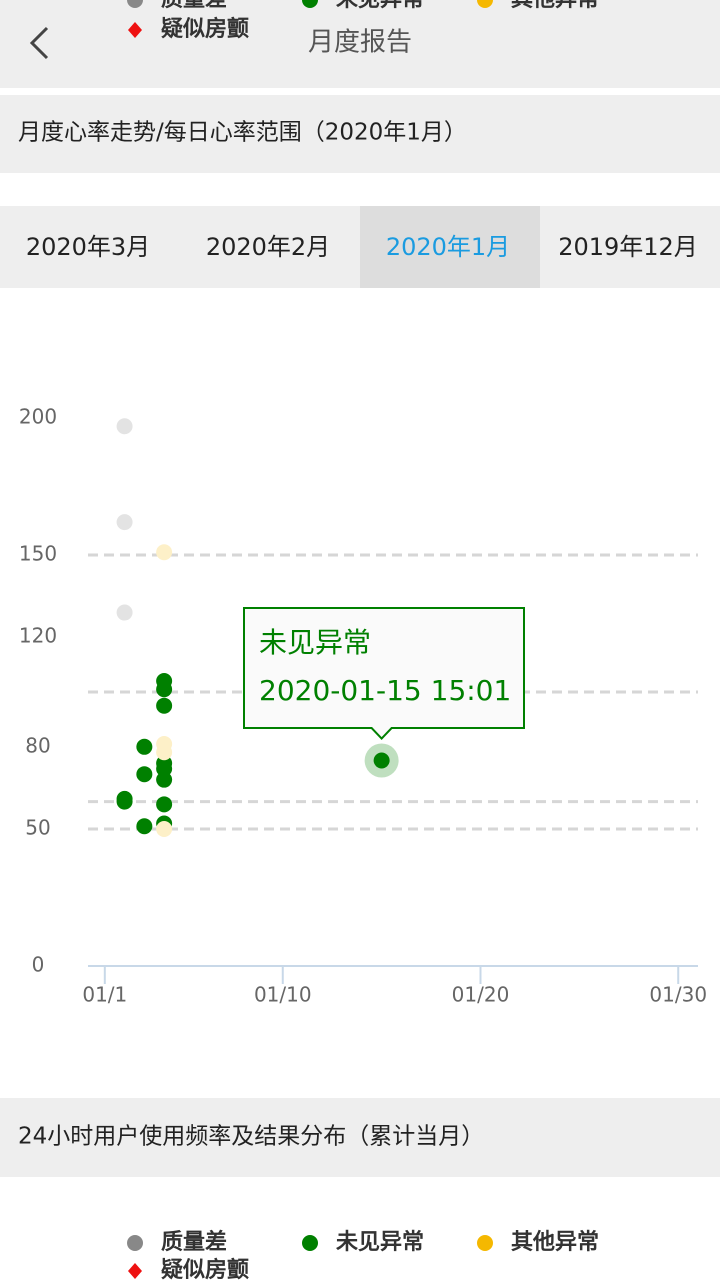 This screenshot has width=720, height=1280. What do you see at coordinates (37, 828) in the screenshot?
I see `y-tick-label: 50` at bounding box center [37, 828].